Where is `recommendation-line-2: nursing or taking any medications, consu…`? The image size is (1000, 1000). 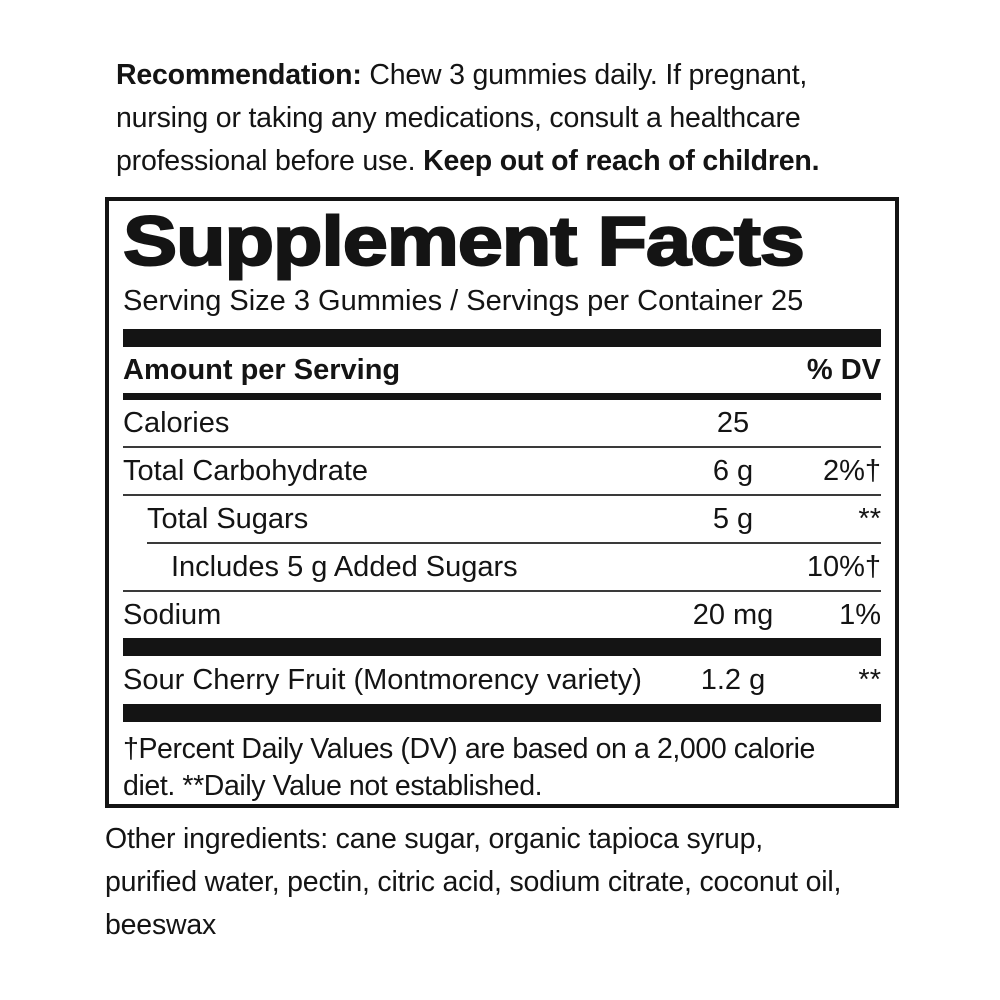
recommendation-line-2: nursing or taking any medications, consu… is located at coordinates (458, 118).